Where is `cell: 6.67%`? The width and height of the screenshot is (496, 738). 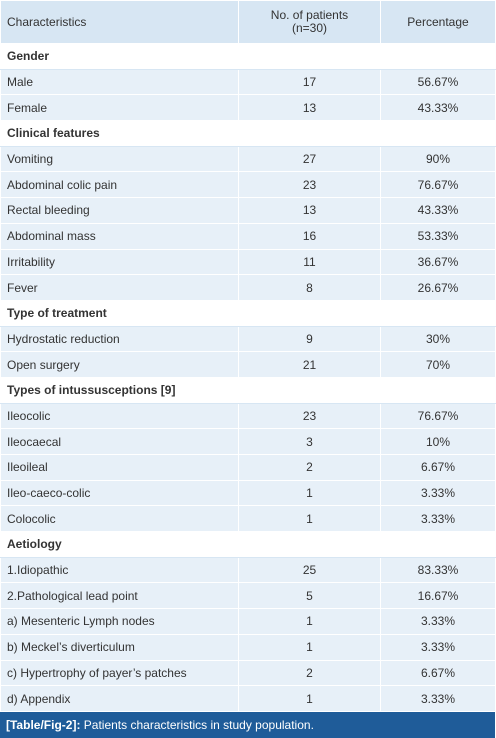 cell: 6.67% is located at coordinates (438, 467).